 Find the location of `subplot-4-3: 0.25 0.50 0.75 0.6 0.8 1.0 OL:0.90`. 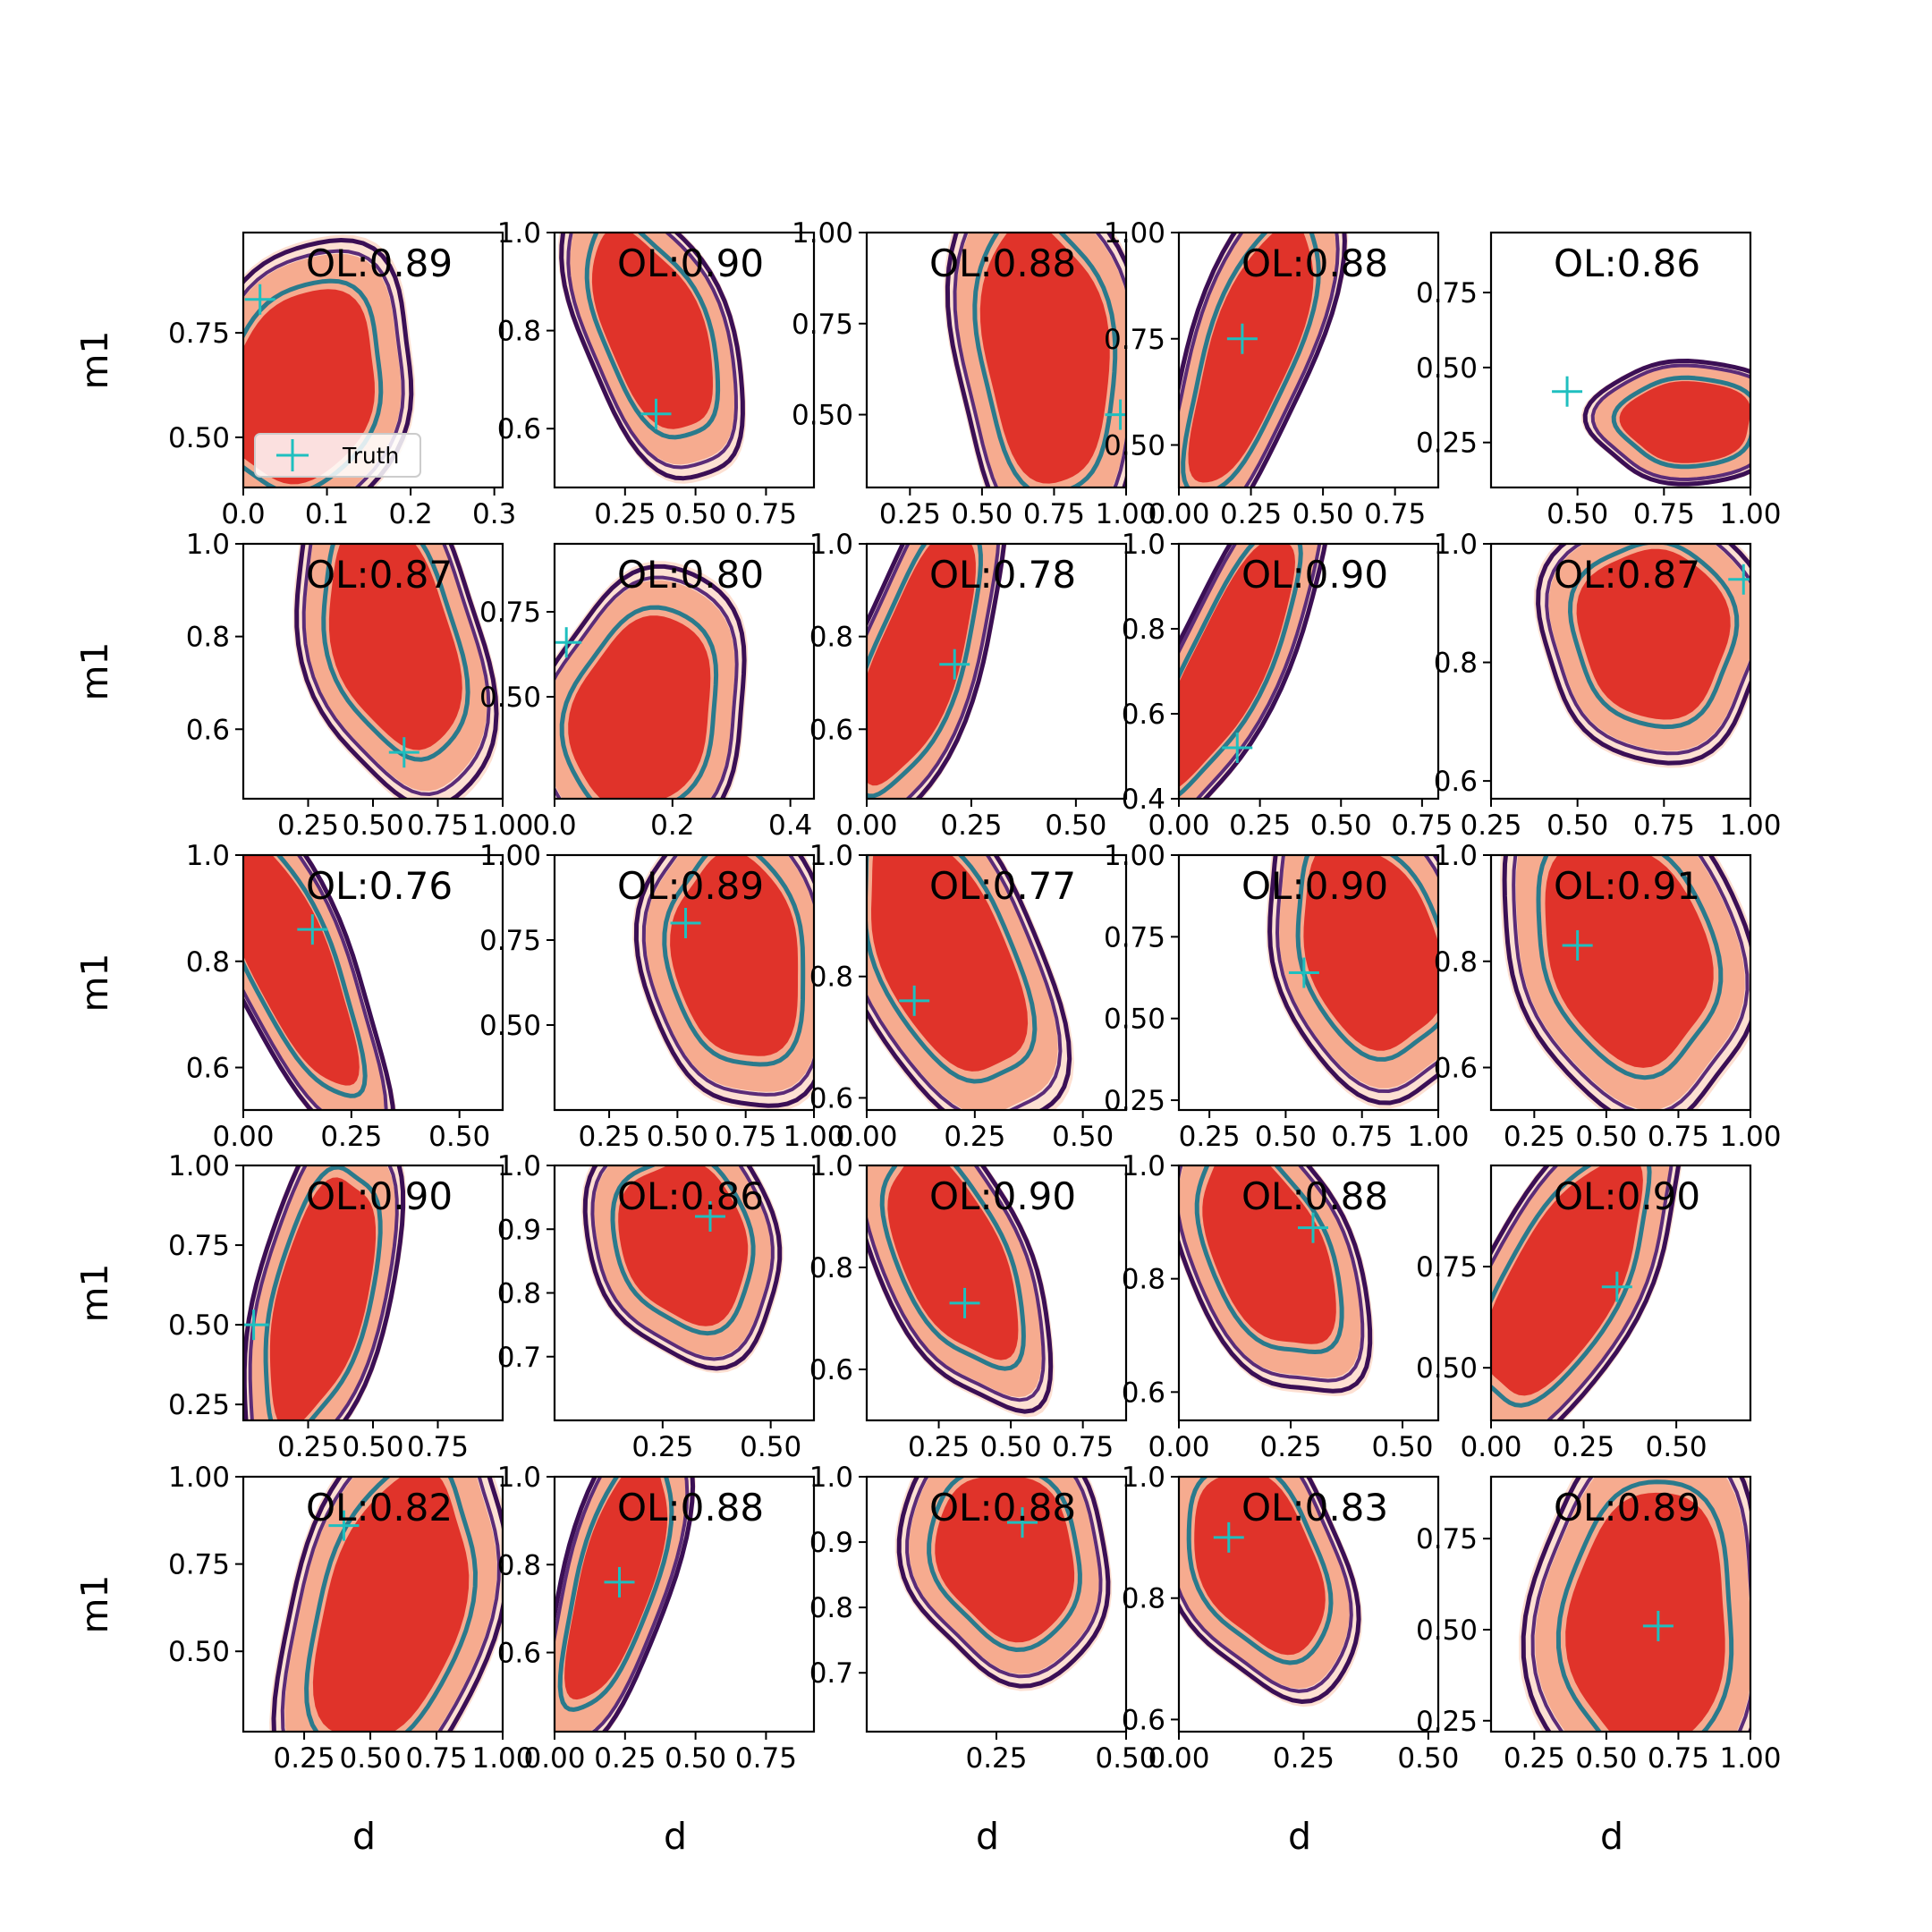

subplot-4-3: 0.25 0.50 0.75 0.6 0.8 1.0 OL:0.90 is located at coordinates (968, 1306).